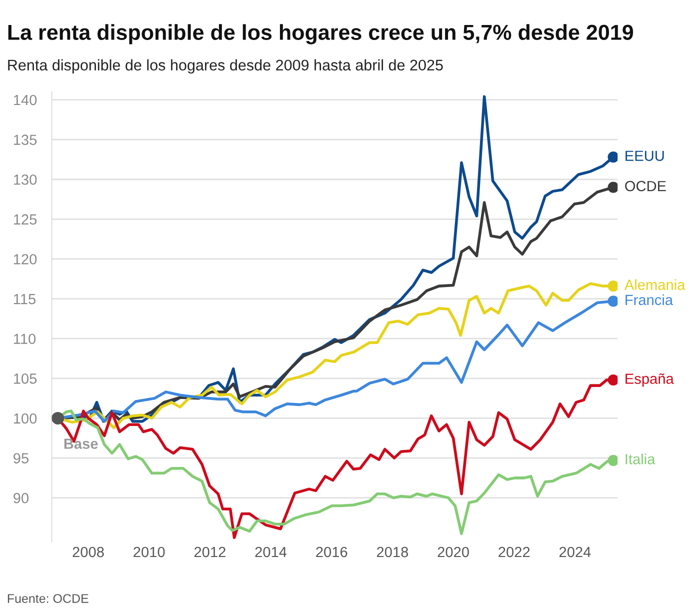 The width and height of the screenshot is (690, 612). Describe the element at coordinates (48, 598) in the screenshot. I see `source-note: Fuente: OCDE` at that location.